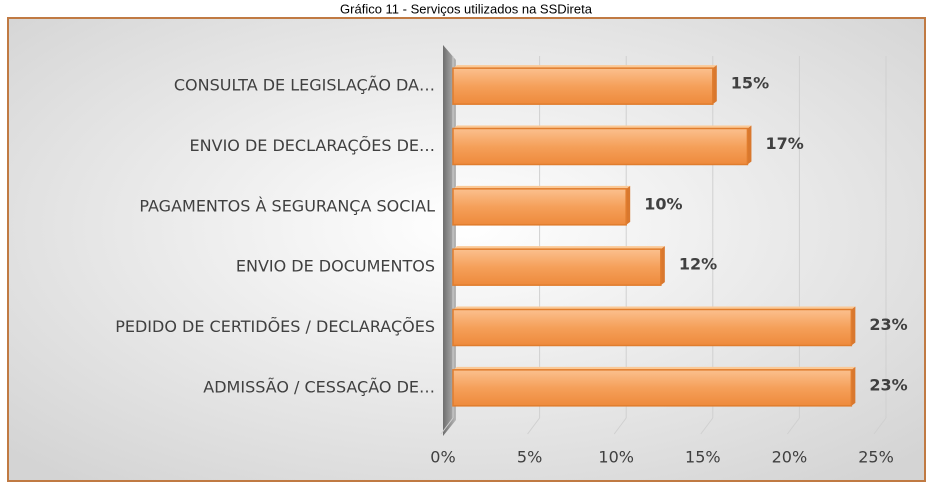 The height and width of the screenshot is (486, 933). I want to click on bar-top, so click(559, 248).